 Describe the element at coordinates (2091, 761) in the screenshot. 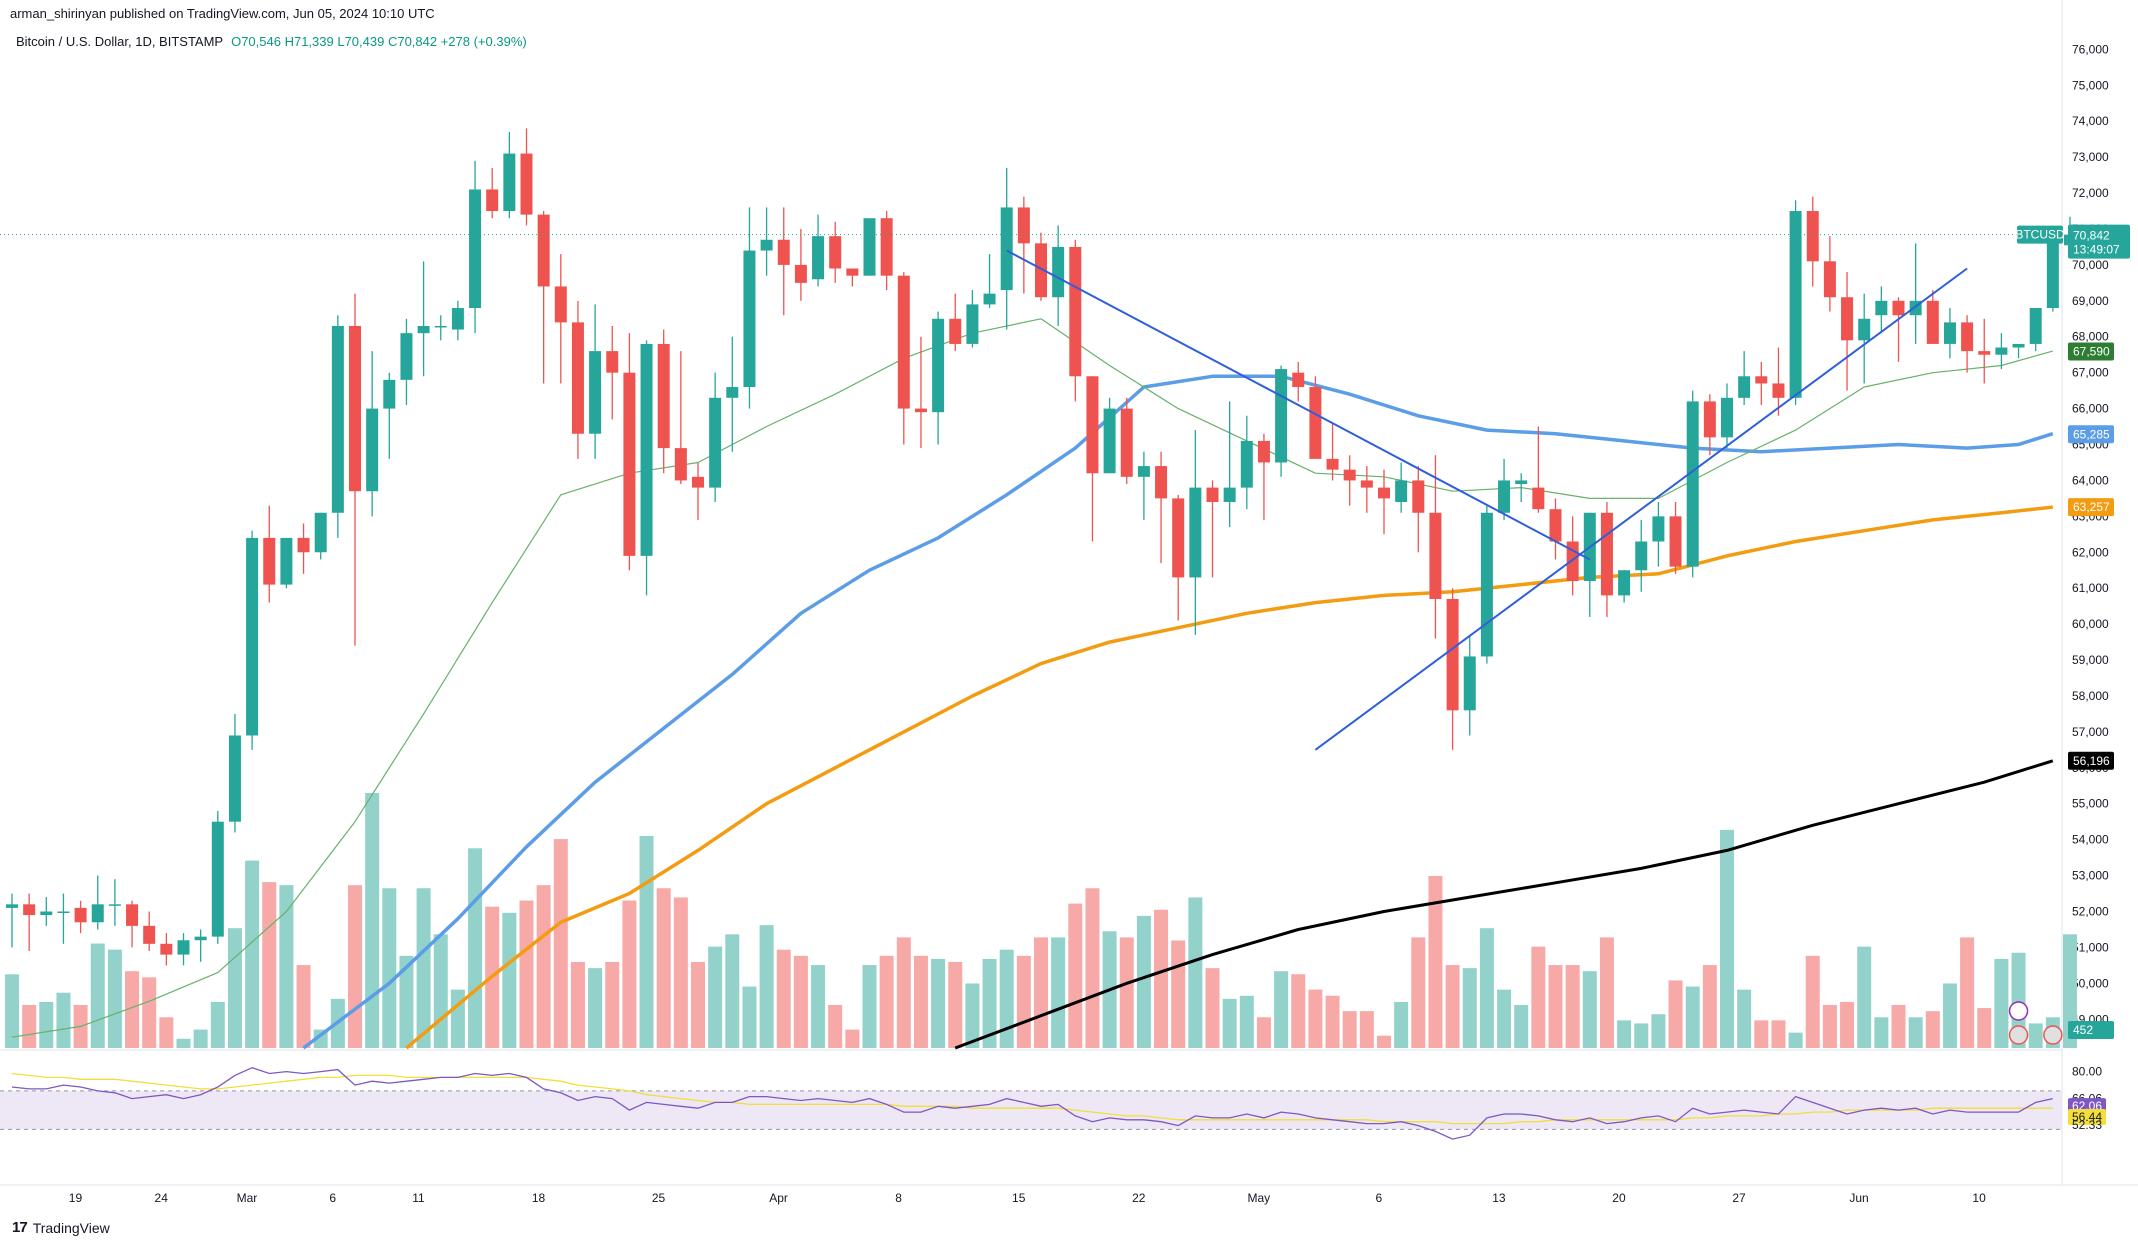

I see `price-tag-value: 56,196` at that location.